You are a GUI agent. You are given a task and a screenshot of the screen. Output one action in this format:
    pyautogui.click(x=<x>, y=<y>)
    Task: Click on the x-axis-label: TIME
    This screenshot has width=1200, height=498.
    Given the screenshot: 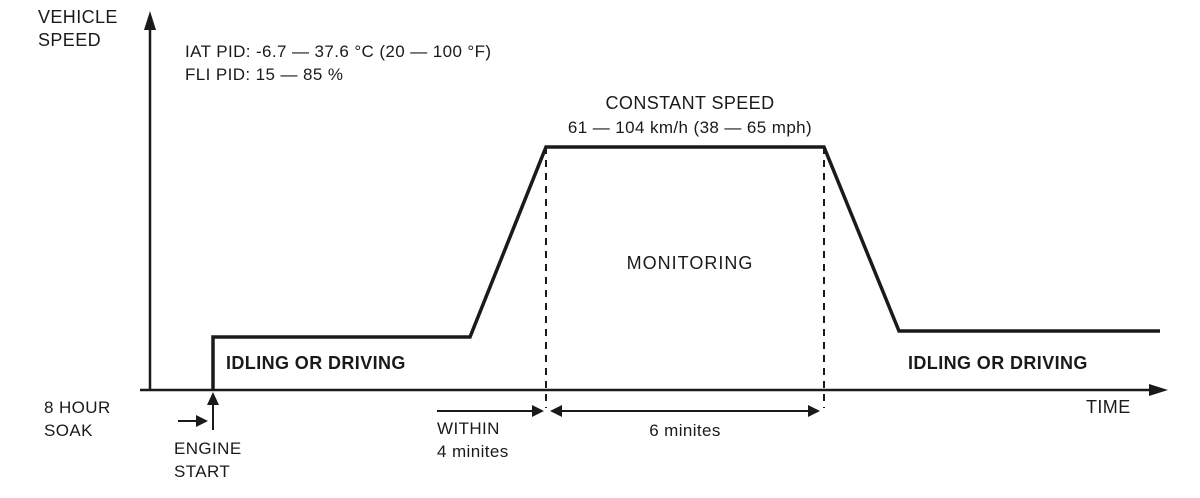 What is the action you would take?
    pyautogui.click(x=1108, y=407)
    